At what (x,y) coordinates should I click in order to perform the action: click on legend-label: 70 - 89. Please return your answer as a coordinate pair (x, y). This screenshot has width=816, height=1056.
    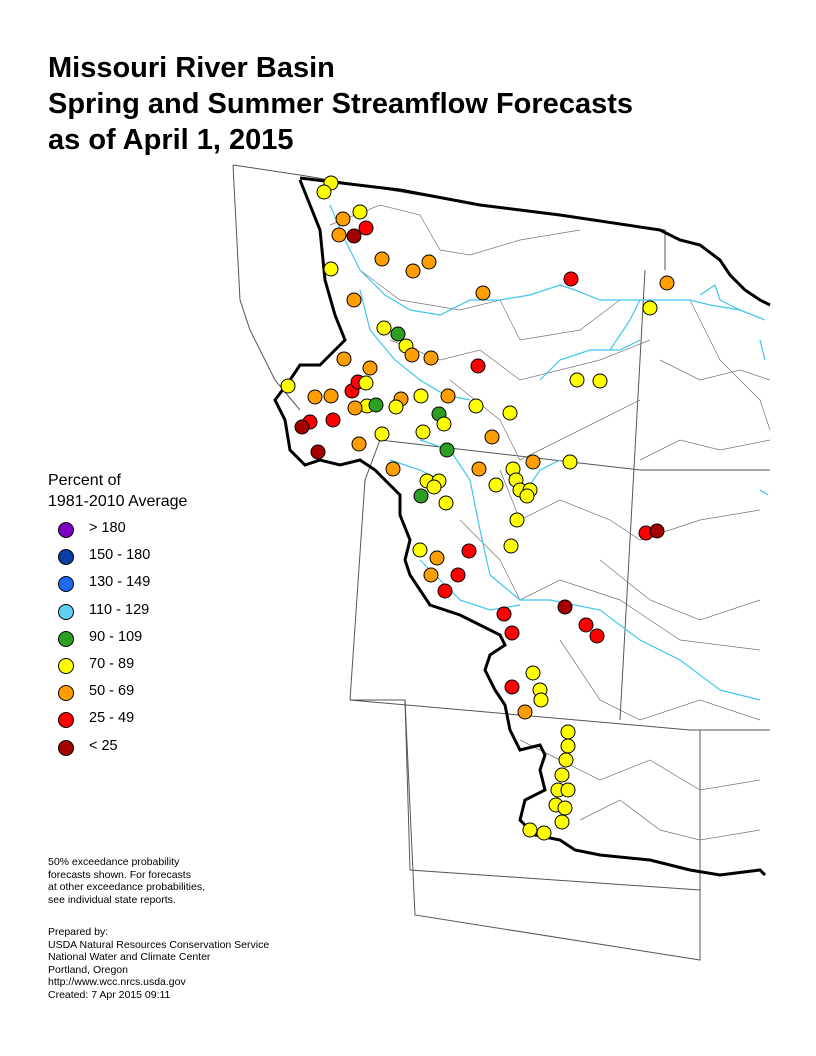
    Looking at the image, I should click on (112, 663).